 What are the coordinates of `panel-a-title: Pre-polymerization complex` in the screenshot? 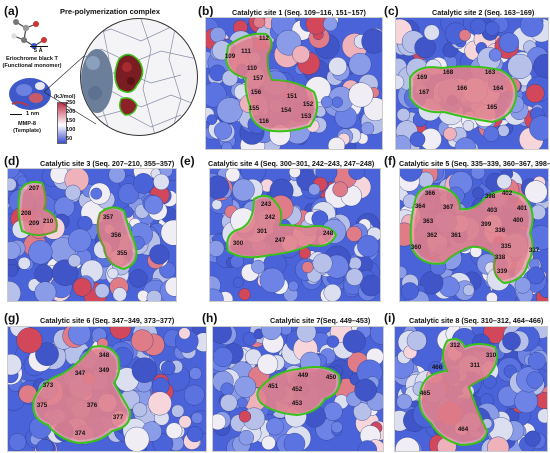 It's located at (110, 11).